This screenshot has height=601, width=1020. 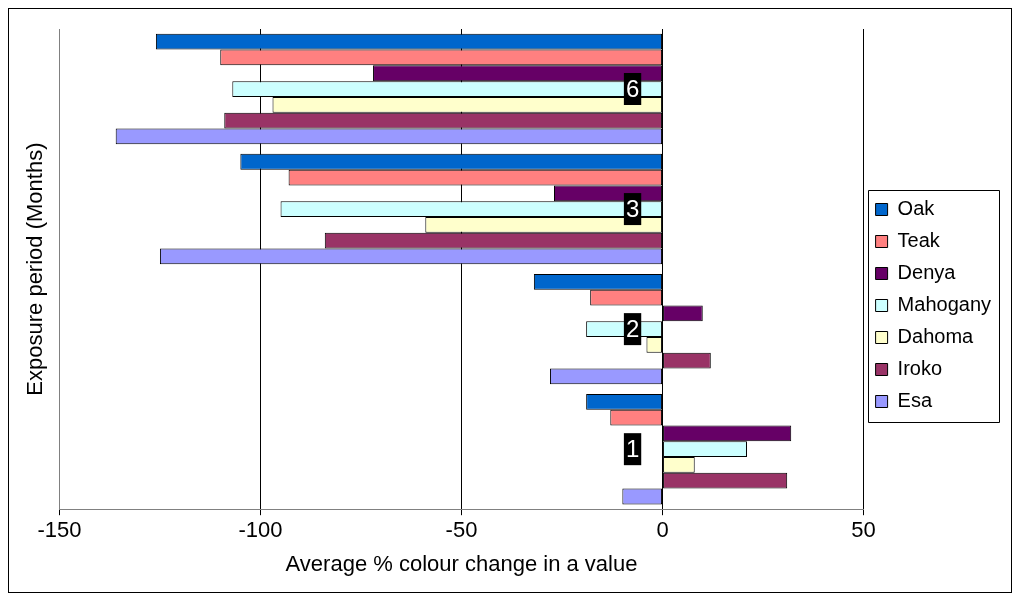 What do you see at coordinates (662, 530) in the screenshot?
I see `x-tick-label: 0` at bounding box center [662, 530].